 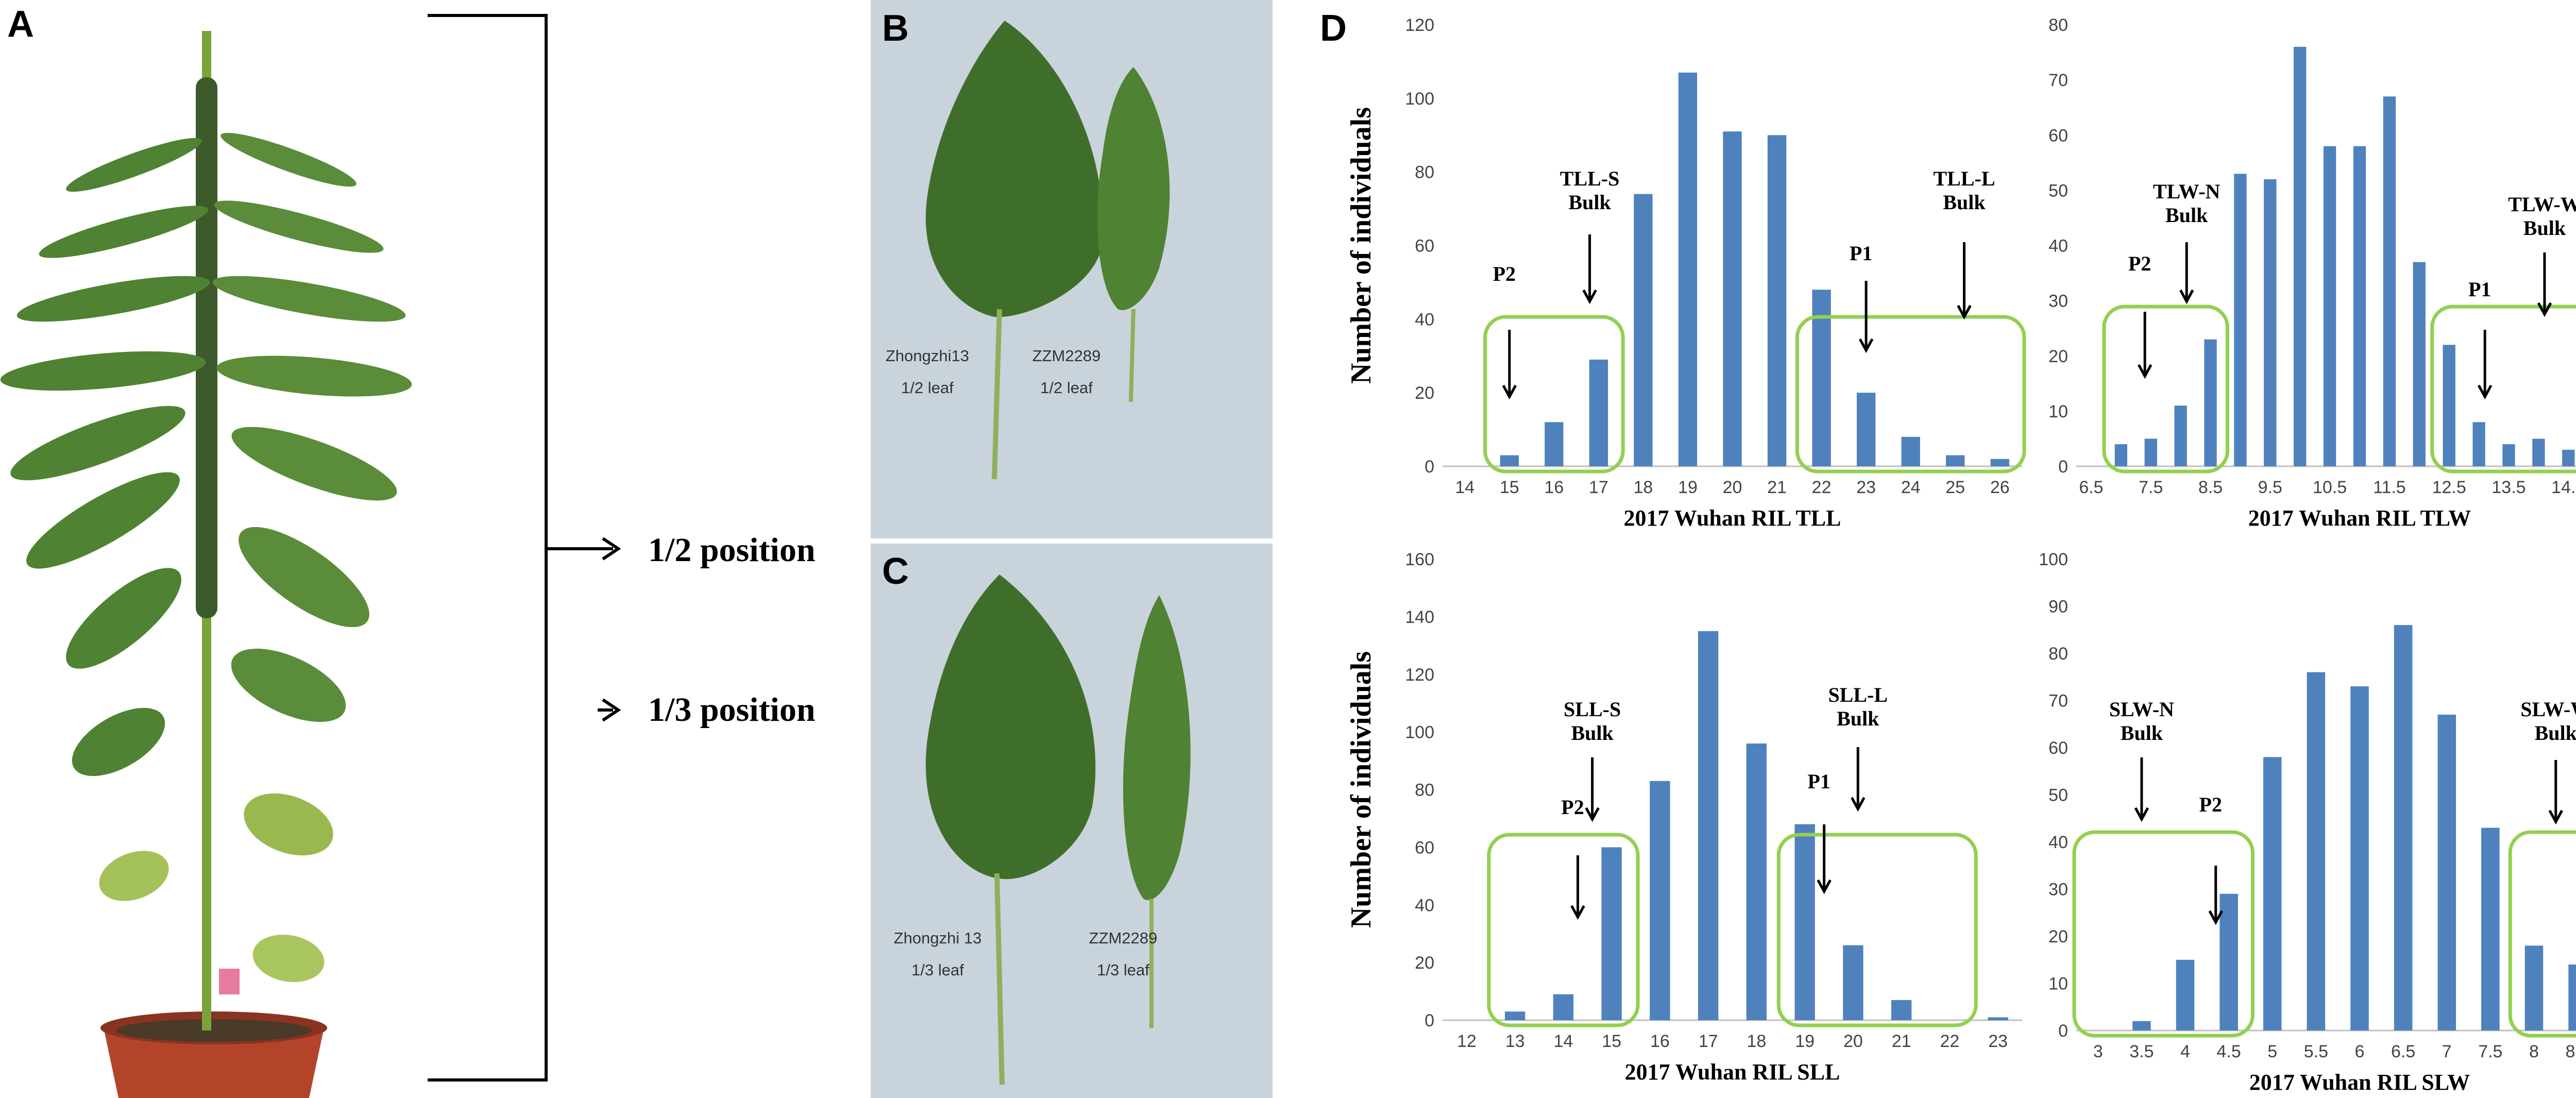 I want to click on leaf-position: 1/3 leaf, so click(x=1123, y=970).